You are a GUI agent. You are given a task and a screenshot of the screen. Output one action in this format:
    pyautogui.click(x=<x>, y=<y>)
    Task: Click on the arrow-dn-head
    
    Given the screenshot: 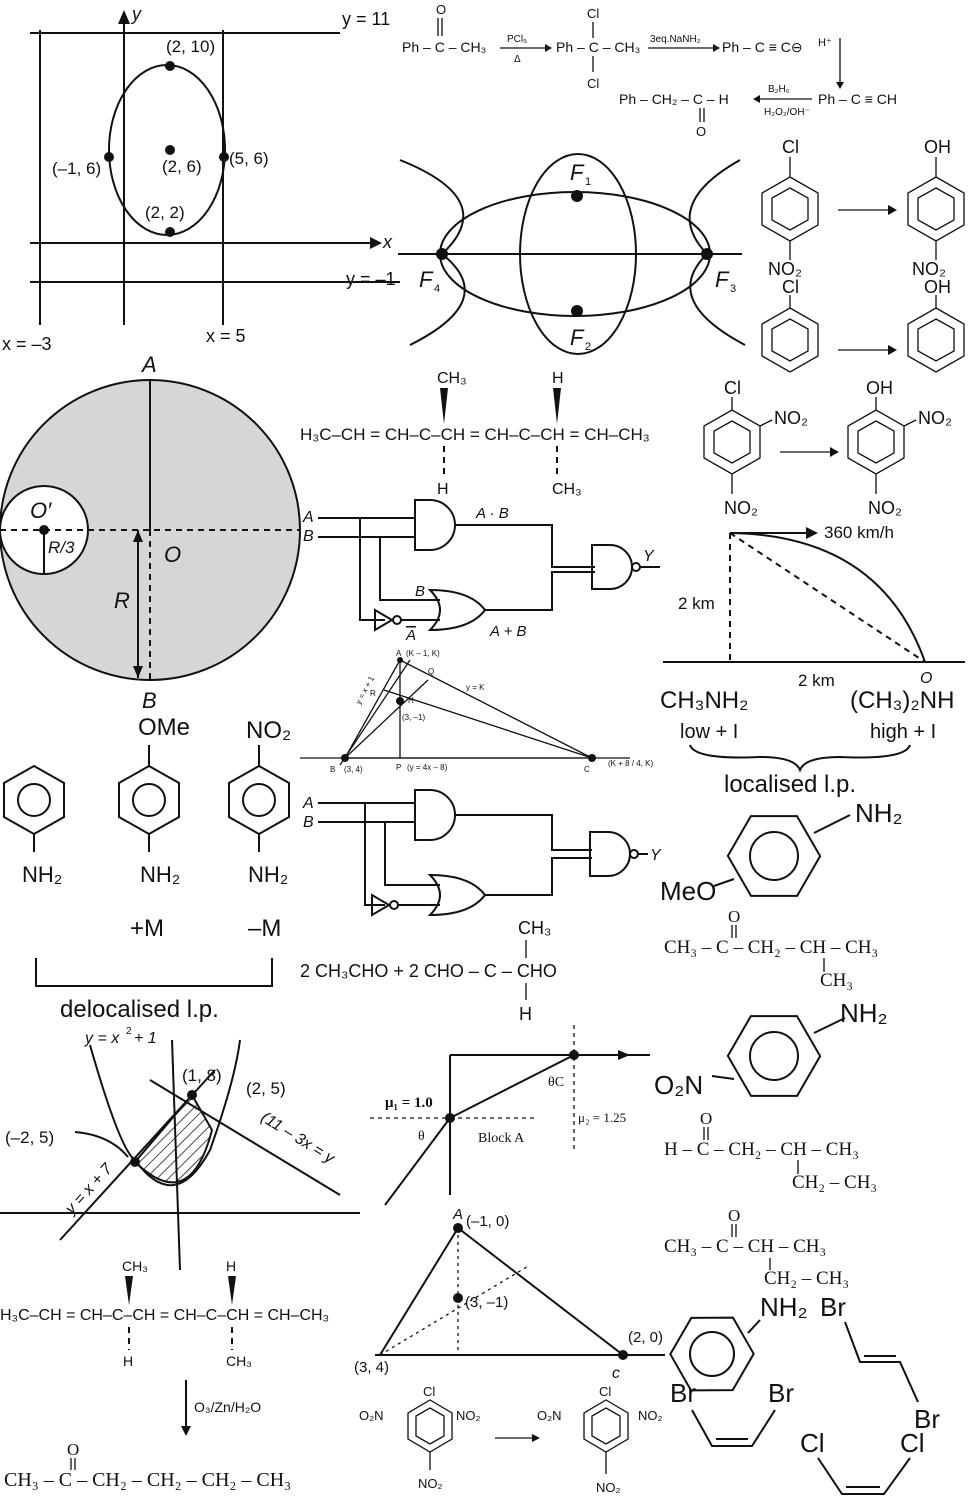 What is the action you would take?
    pyautogui.click(x=834, y=452)
    